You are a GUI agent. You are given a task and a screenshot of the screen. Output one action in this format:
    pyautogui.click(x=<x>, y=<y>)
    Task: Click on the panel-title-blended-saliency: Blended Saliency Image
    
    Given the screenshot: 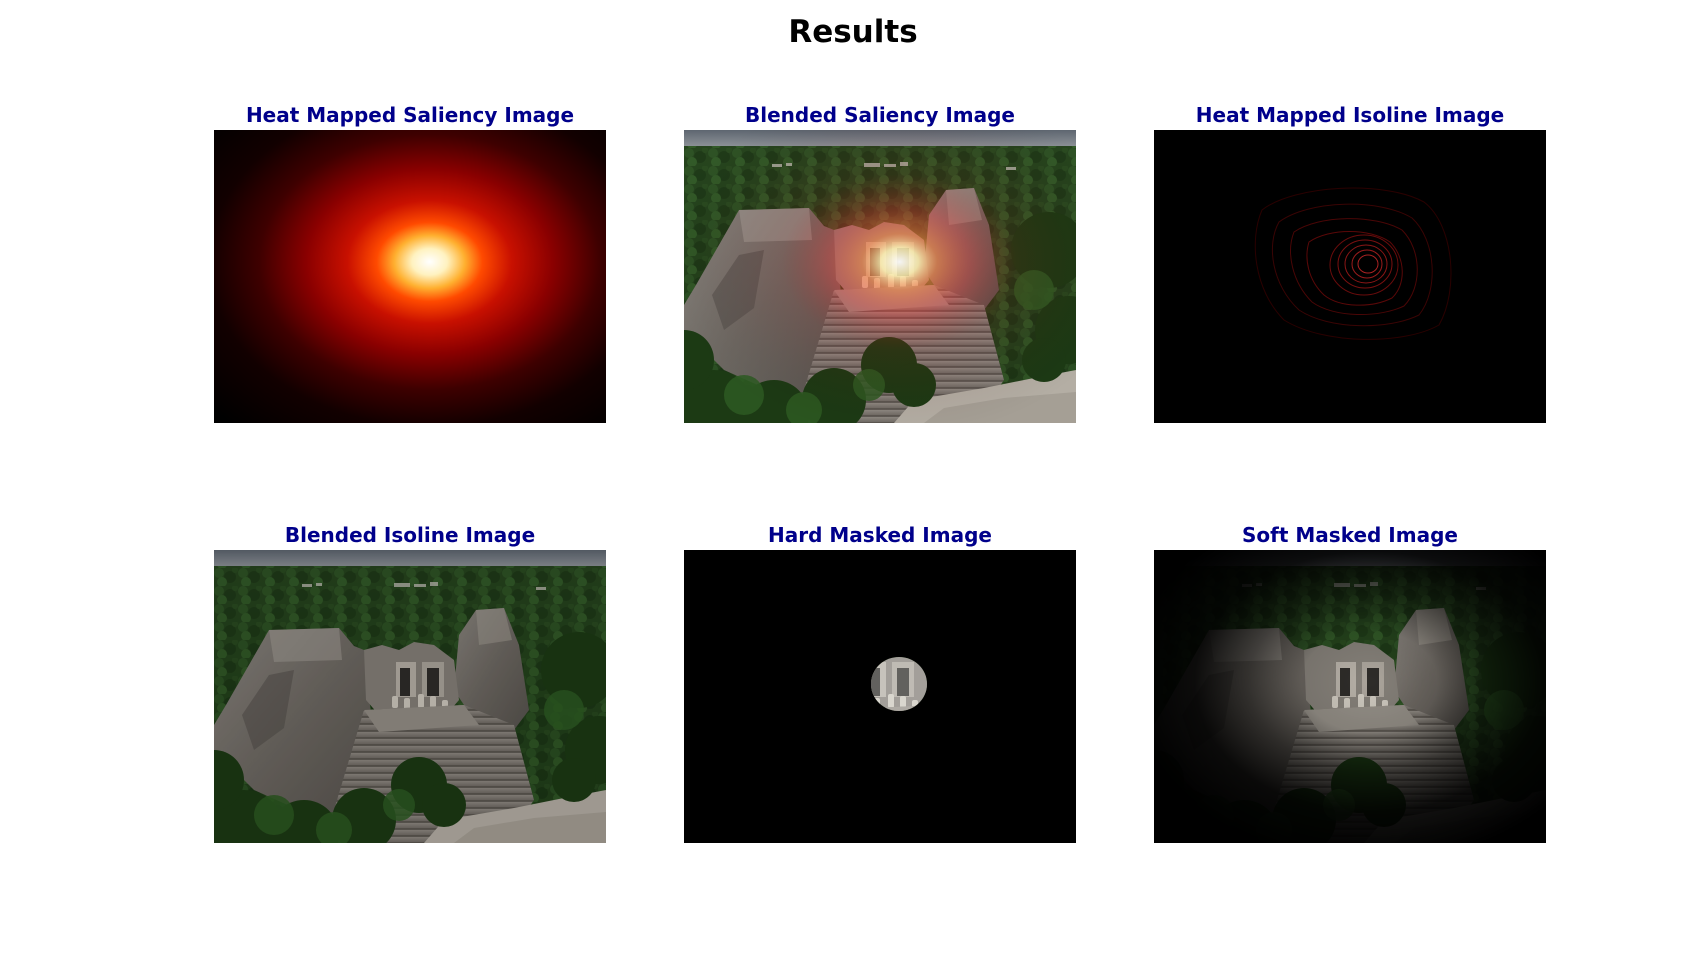 What is the action you would take?
    pyautogui.click(x=880, y=115)
    